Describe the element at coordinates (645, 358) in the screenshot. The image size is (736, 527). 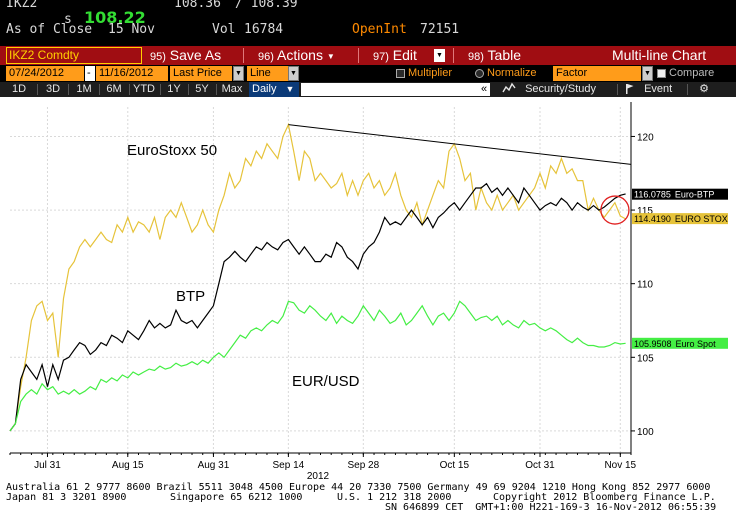
I see `y-tick-label: 105` at that location.